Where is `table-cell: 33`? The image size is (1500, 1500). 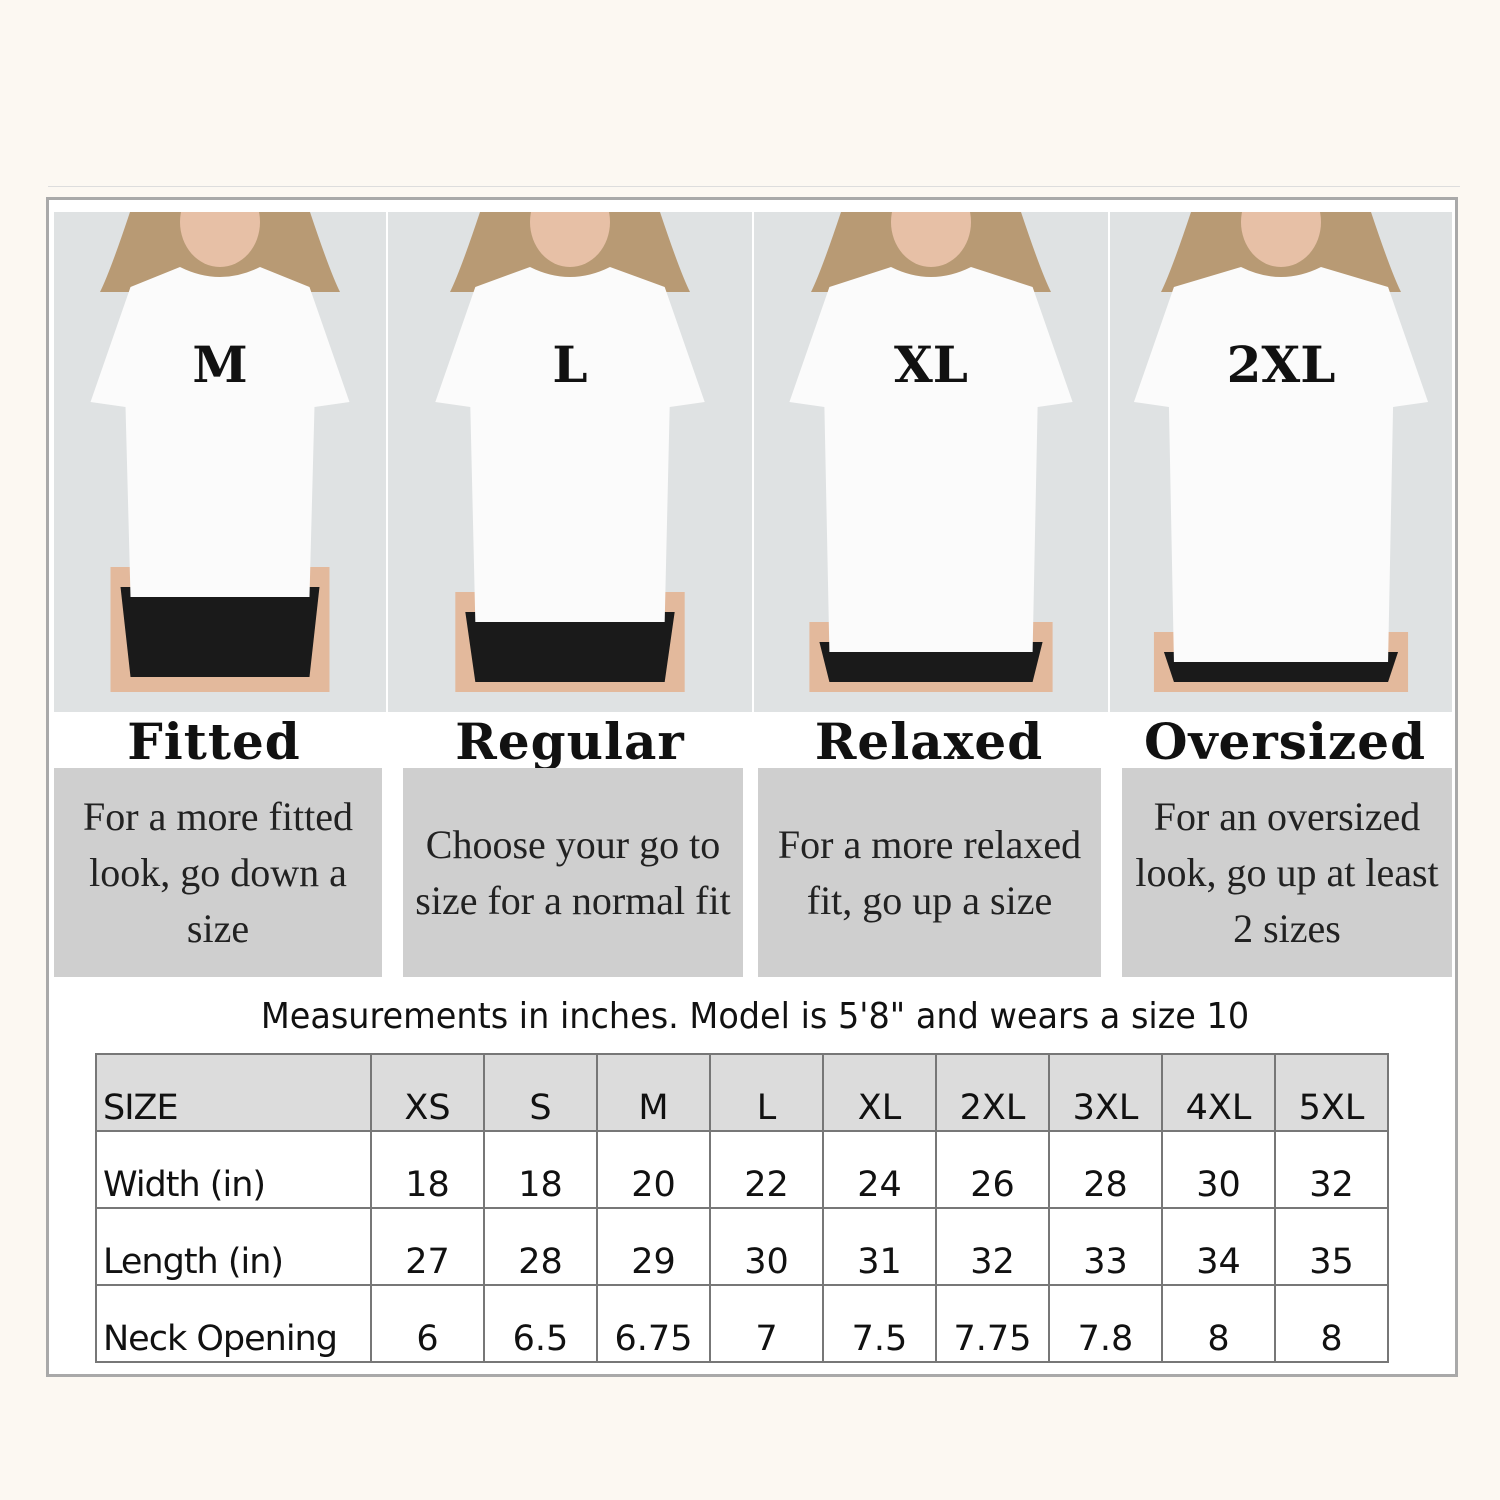
table-cell: 33 is located at coordinates (1105, 1246).